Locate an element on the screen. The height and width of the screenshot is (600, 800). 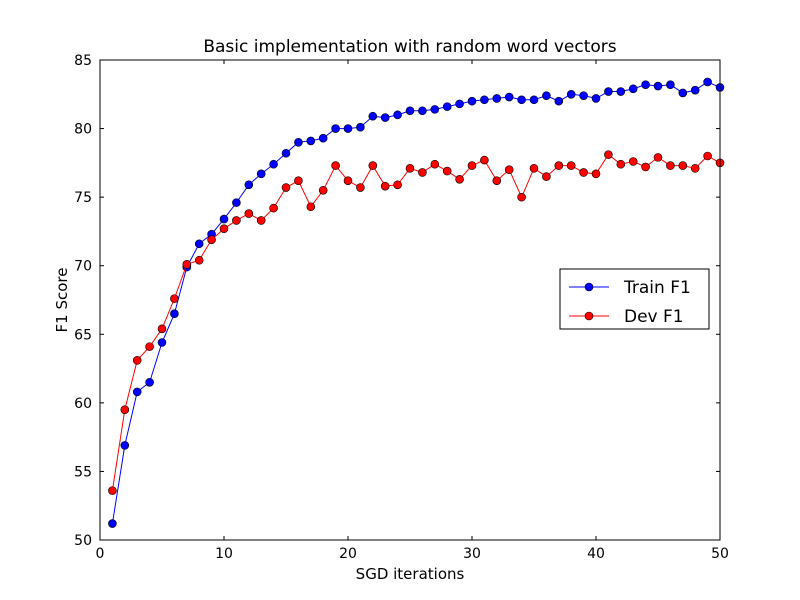
y-tick-label: 60 is located at coordinates (83, 404).